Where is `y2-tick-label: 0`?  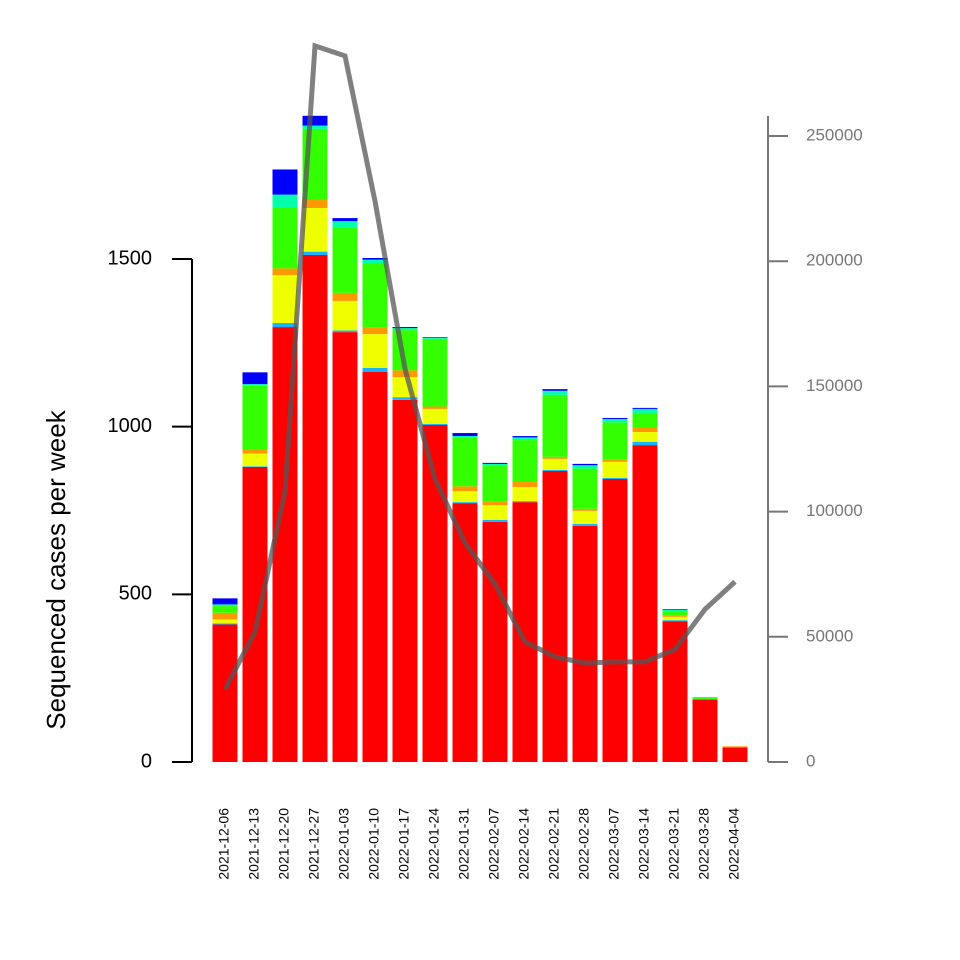
y2-tick-label: 0 is located at coordinates (810, 760).